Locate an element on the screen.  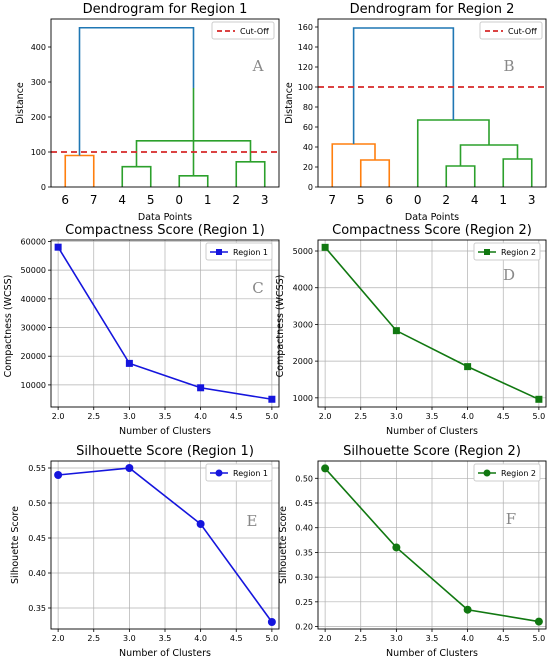
panel-letter: E is located at coordinates (252, 521).